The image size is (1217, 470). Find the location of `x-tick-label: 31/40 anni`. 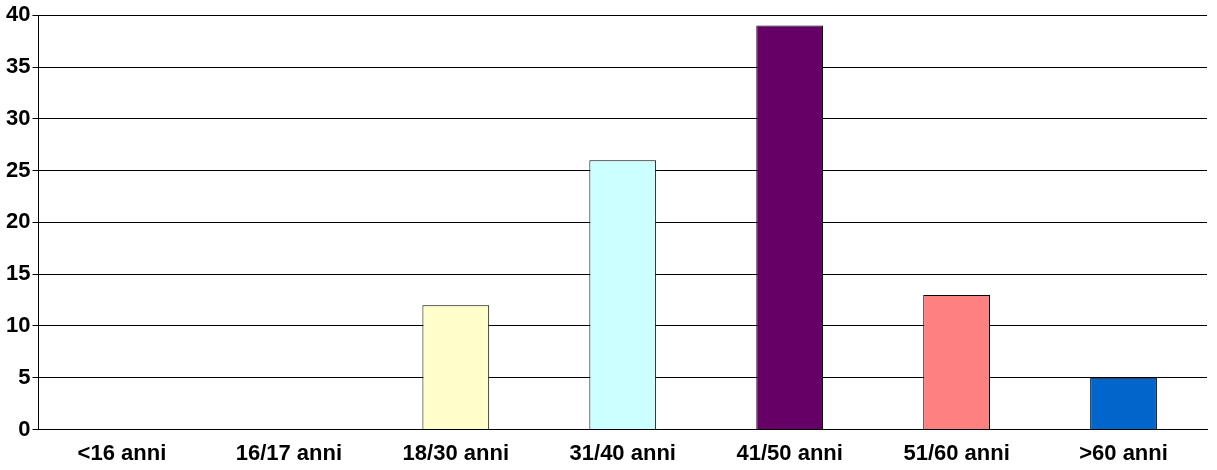

x-tick-label: 31/40 anni is located at coordinates (622, 452).